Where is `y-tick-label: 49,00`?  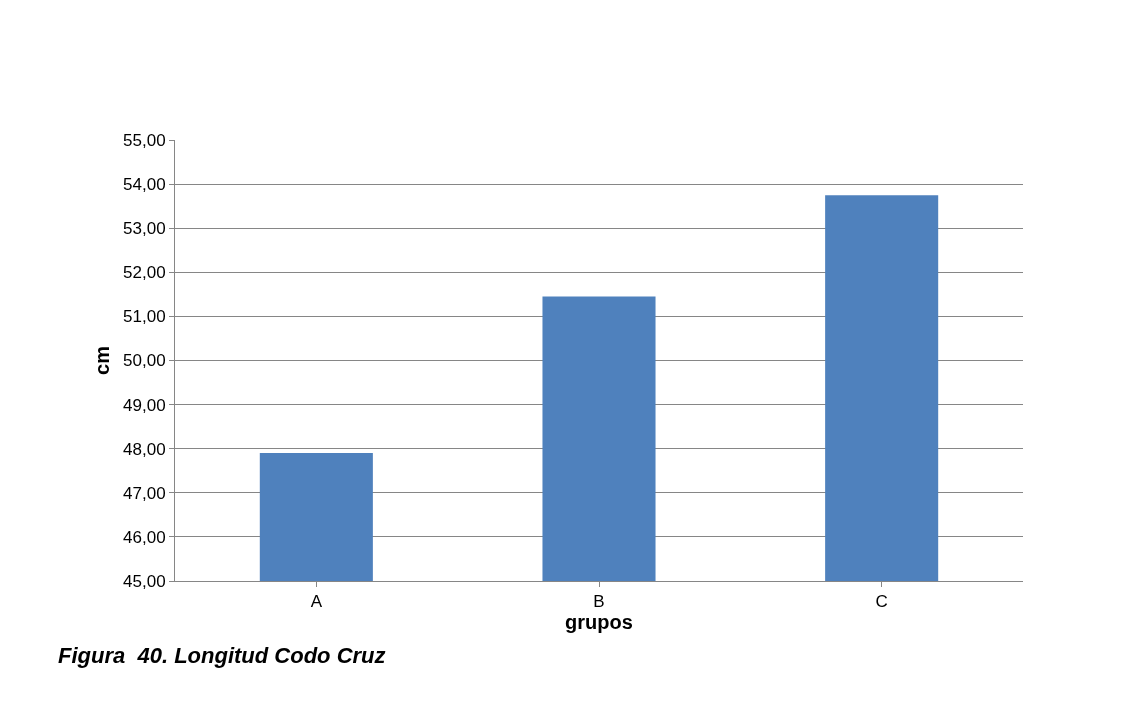
y-tick-label: 49,00 is located at coordinates (144, 405).